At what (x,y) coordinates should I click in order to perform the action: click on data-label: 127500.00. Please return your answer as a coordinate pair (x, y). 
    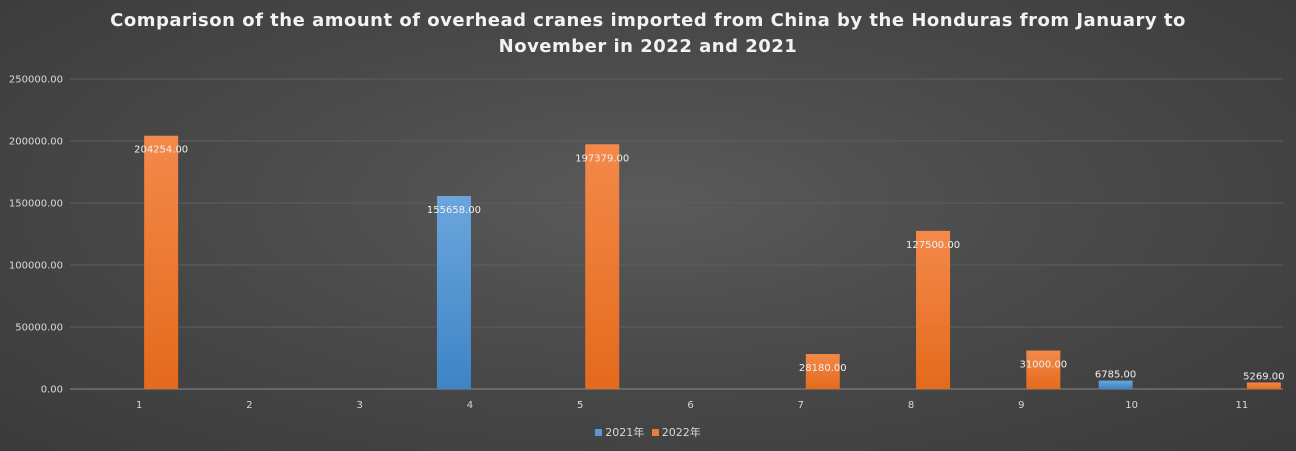
    Looking at the image, I should click on (933, 245).